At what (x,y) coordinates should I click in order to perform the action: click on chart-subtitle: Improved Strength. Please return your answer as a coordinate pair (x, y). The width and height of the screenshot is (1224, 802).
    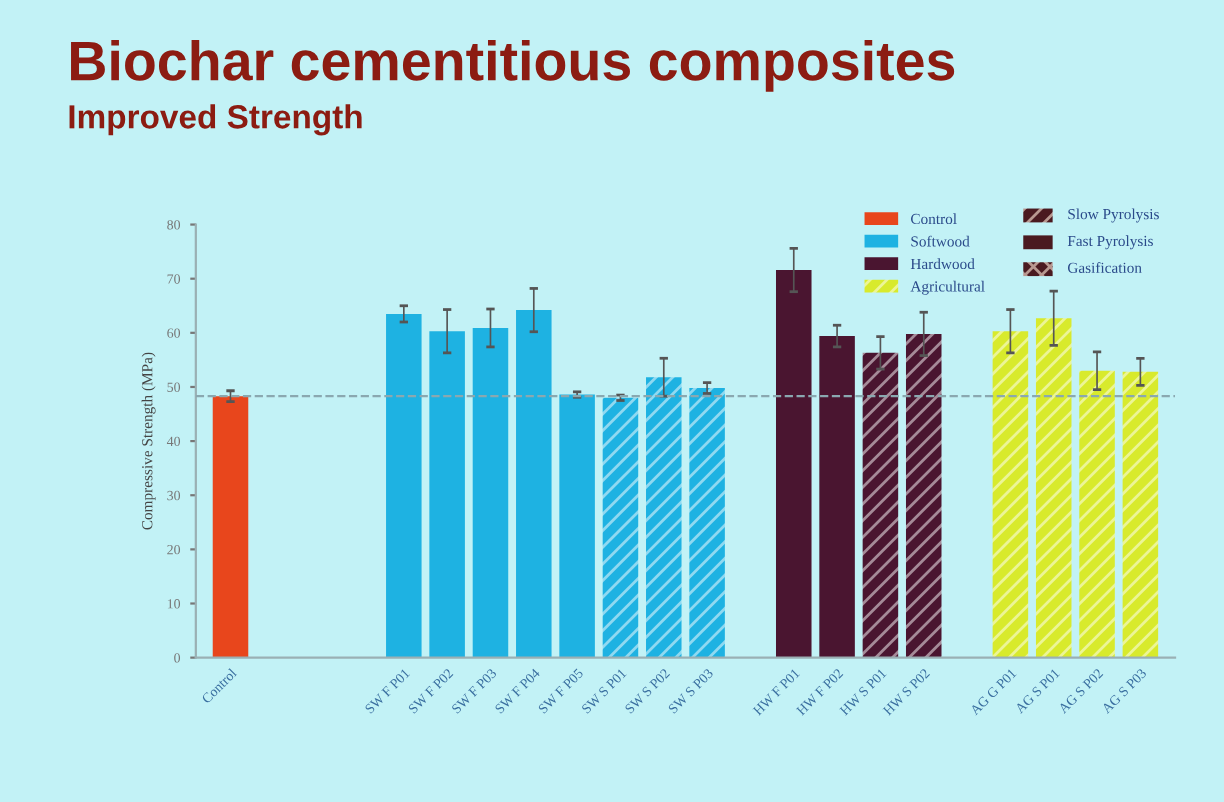
    Looking at the image, I should click on (215, 120).